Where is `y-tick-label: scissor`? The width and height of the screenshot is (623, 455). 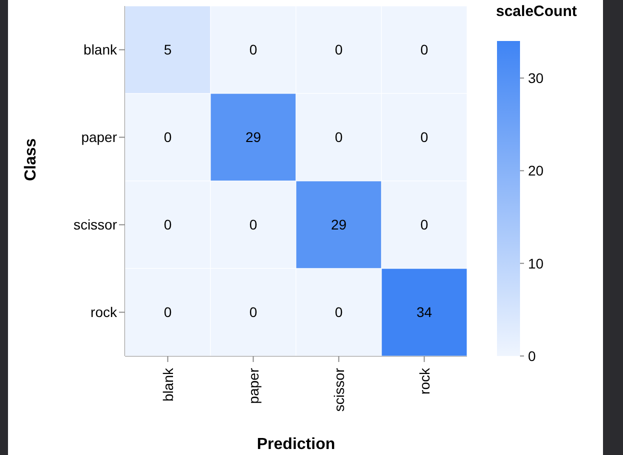
y-tick-label: scissor is located at coordinates (95, 224).